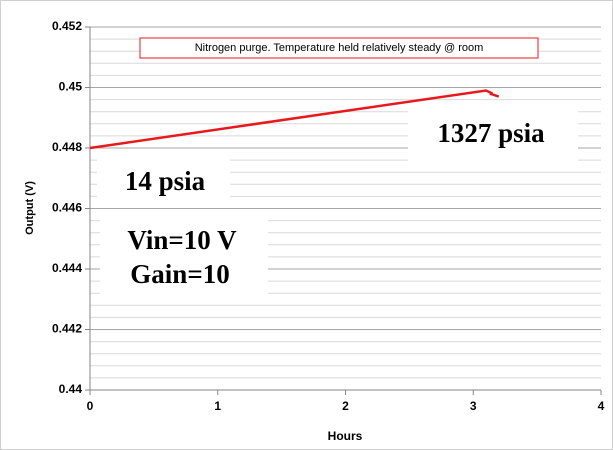  What do you see at coordinates (30, 208) in the screenshot?
I see `y-axis-label: Output (V)` at bounding box center [30, 208].